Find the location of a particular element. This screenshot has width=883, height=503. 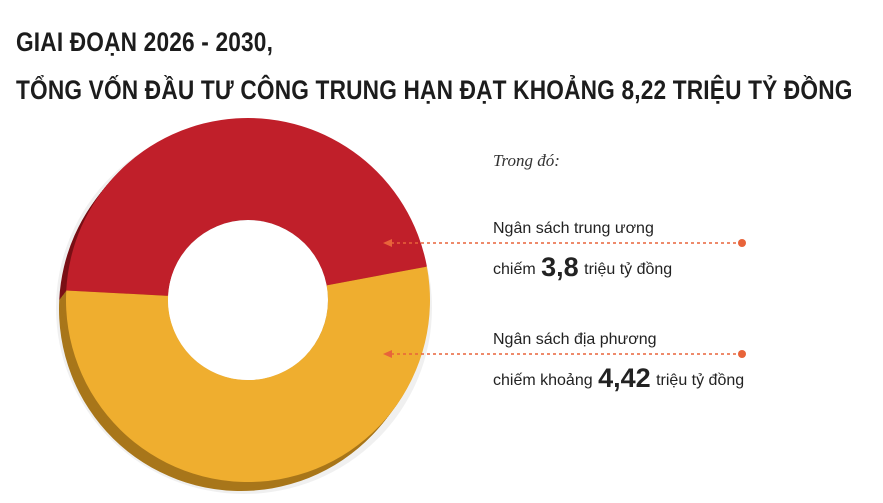

callout-central-value: 3,8 is located at coordinates (560, 267).